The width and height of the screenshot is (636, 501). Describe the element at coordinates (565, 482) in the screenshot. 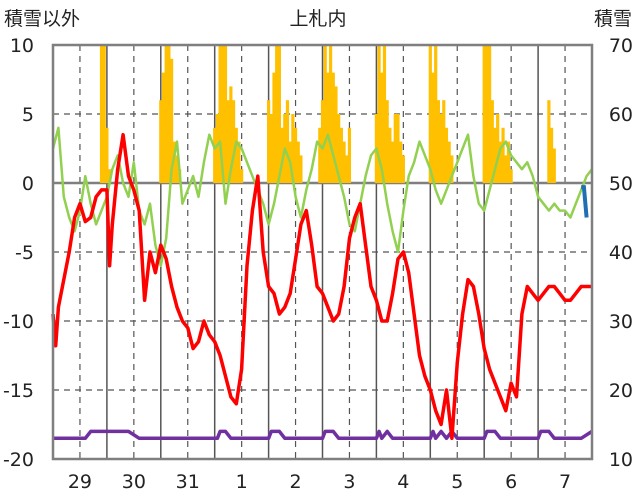

I see `x-tick-label: 7` at that location.